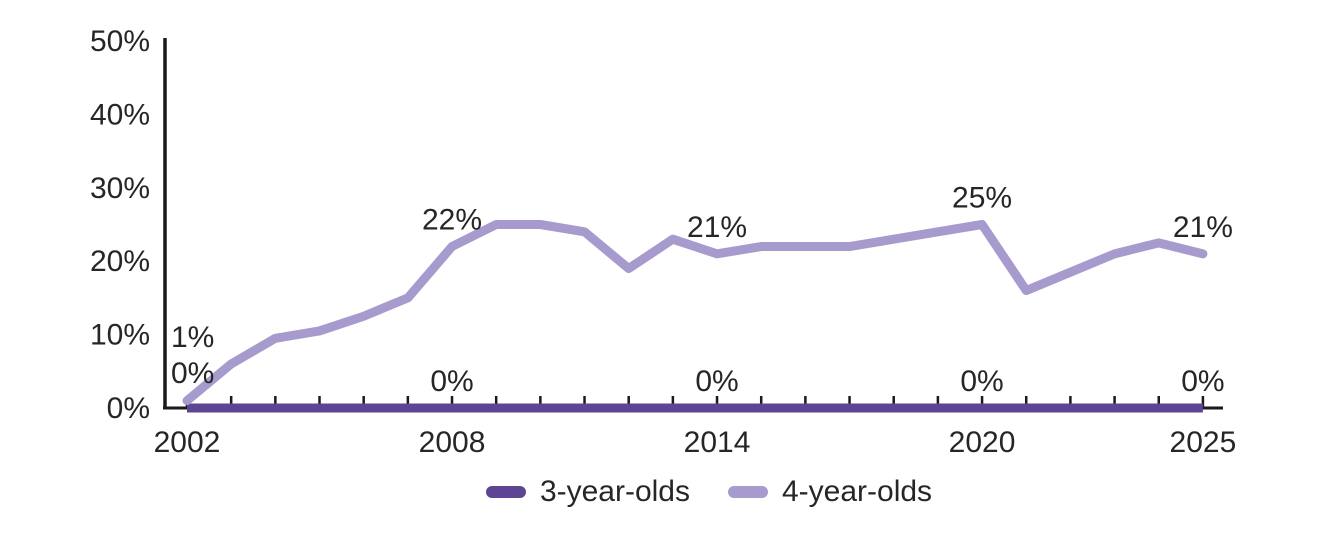 The width and height of the screenshot is (1334, 541). Describe the element at coordinates (982, 442) in the screenshot. I see `x-tick-label: 2020` at that location.